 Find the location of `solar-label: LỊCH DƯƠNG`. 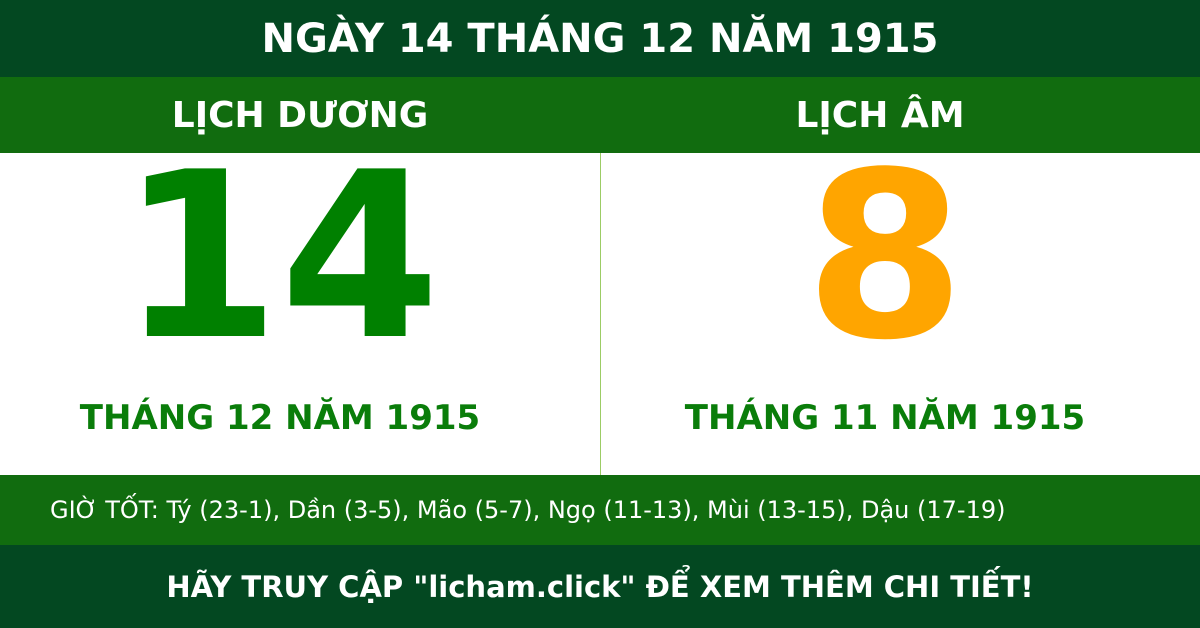

solar-label: LỊCH DƯƠNG is located at coordinates (300, 115).